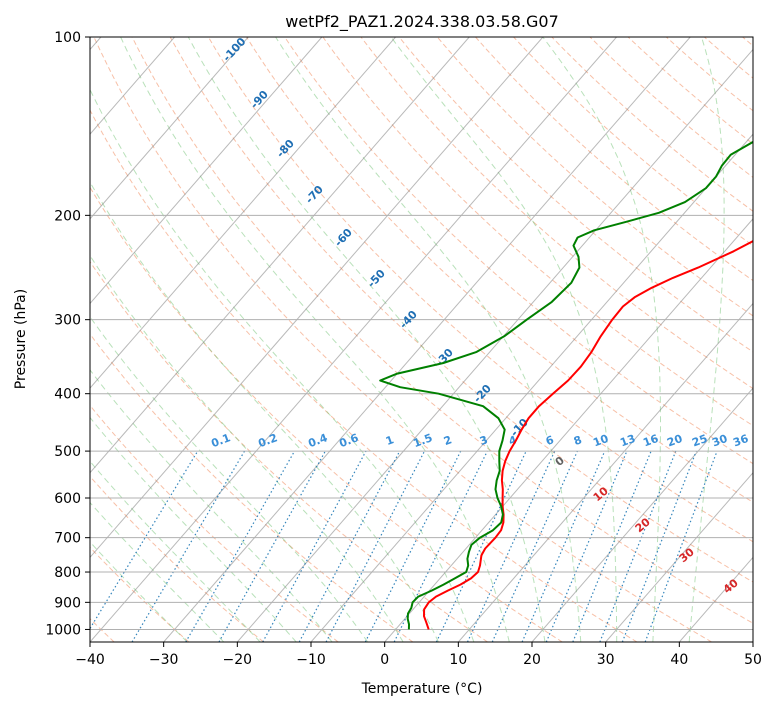  What do you see at coordinates (267, 440) in the screenshot?
I see `mixing-ratio-label: 0.2` at bounding box center [267, 440].